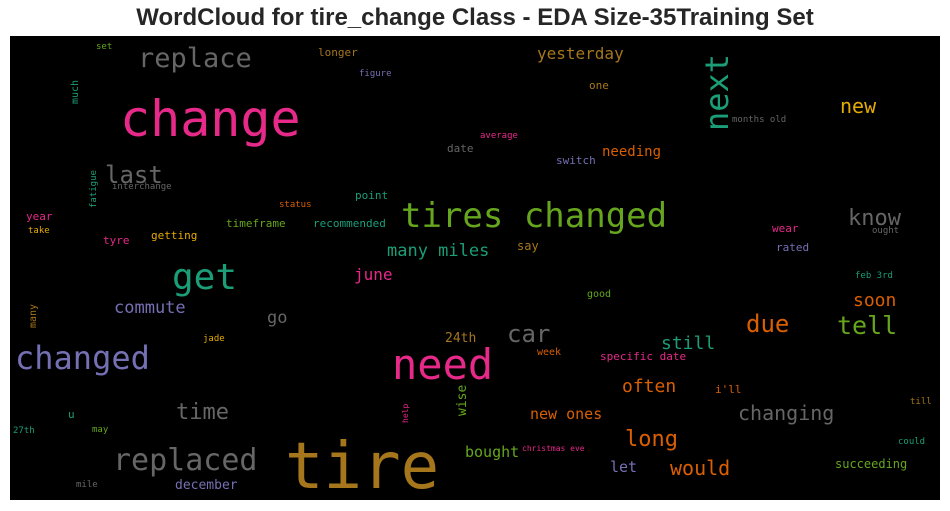 This screenshot has width=950, height=511. What do you see at coordinates (104, 47) in the screenshot?
I see `word-set: set` at bounding box center [104, 47].